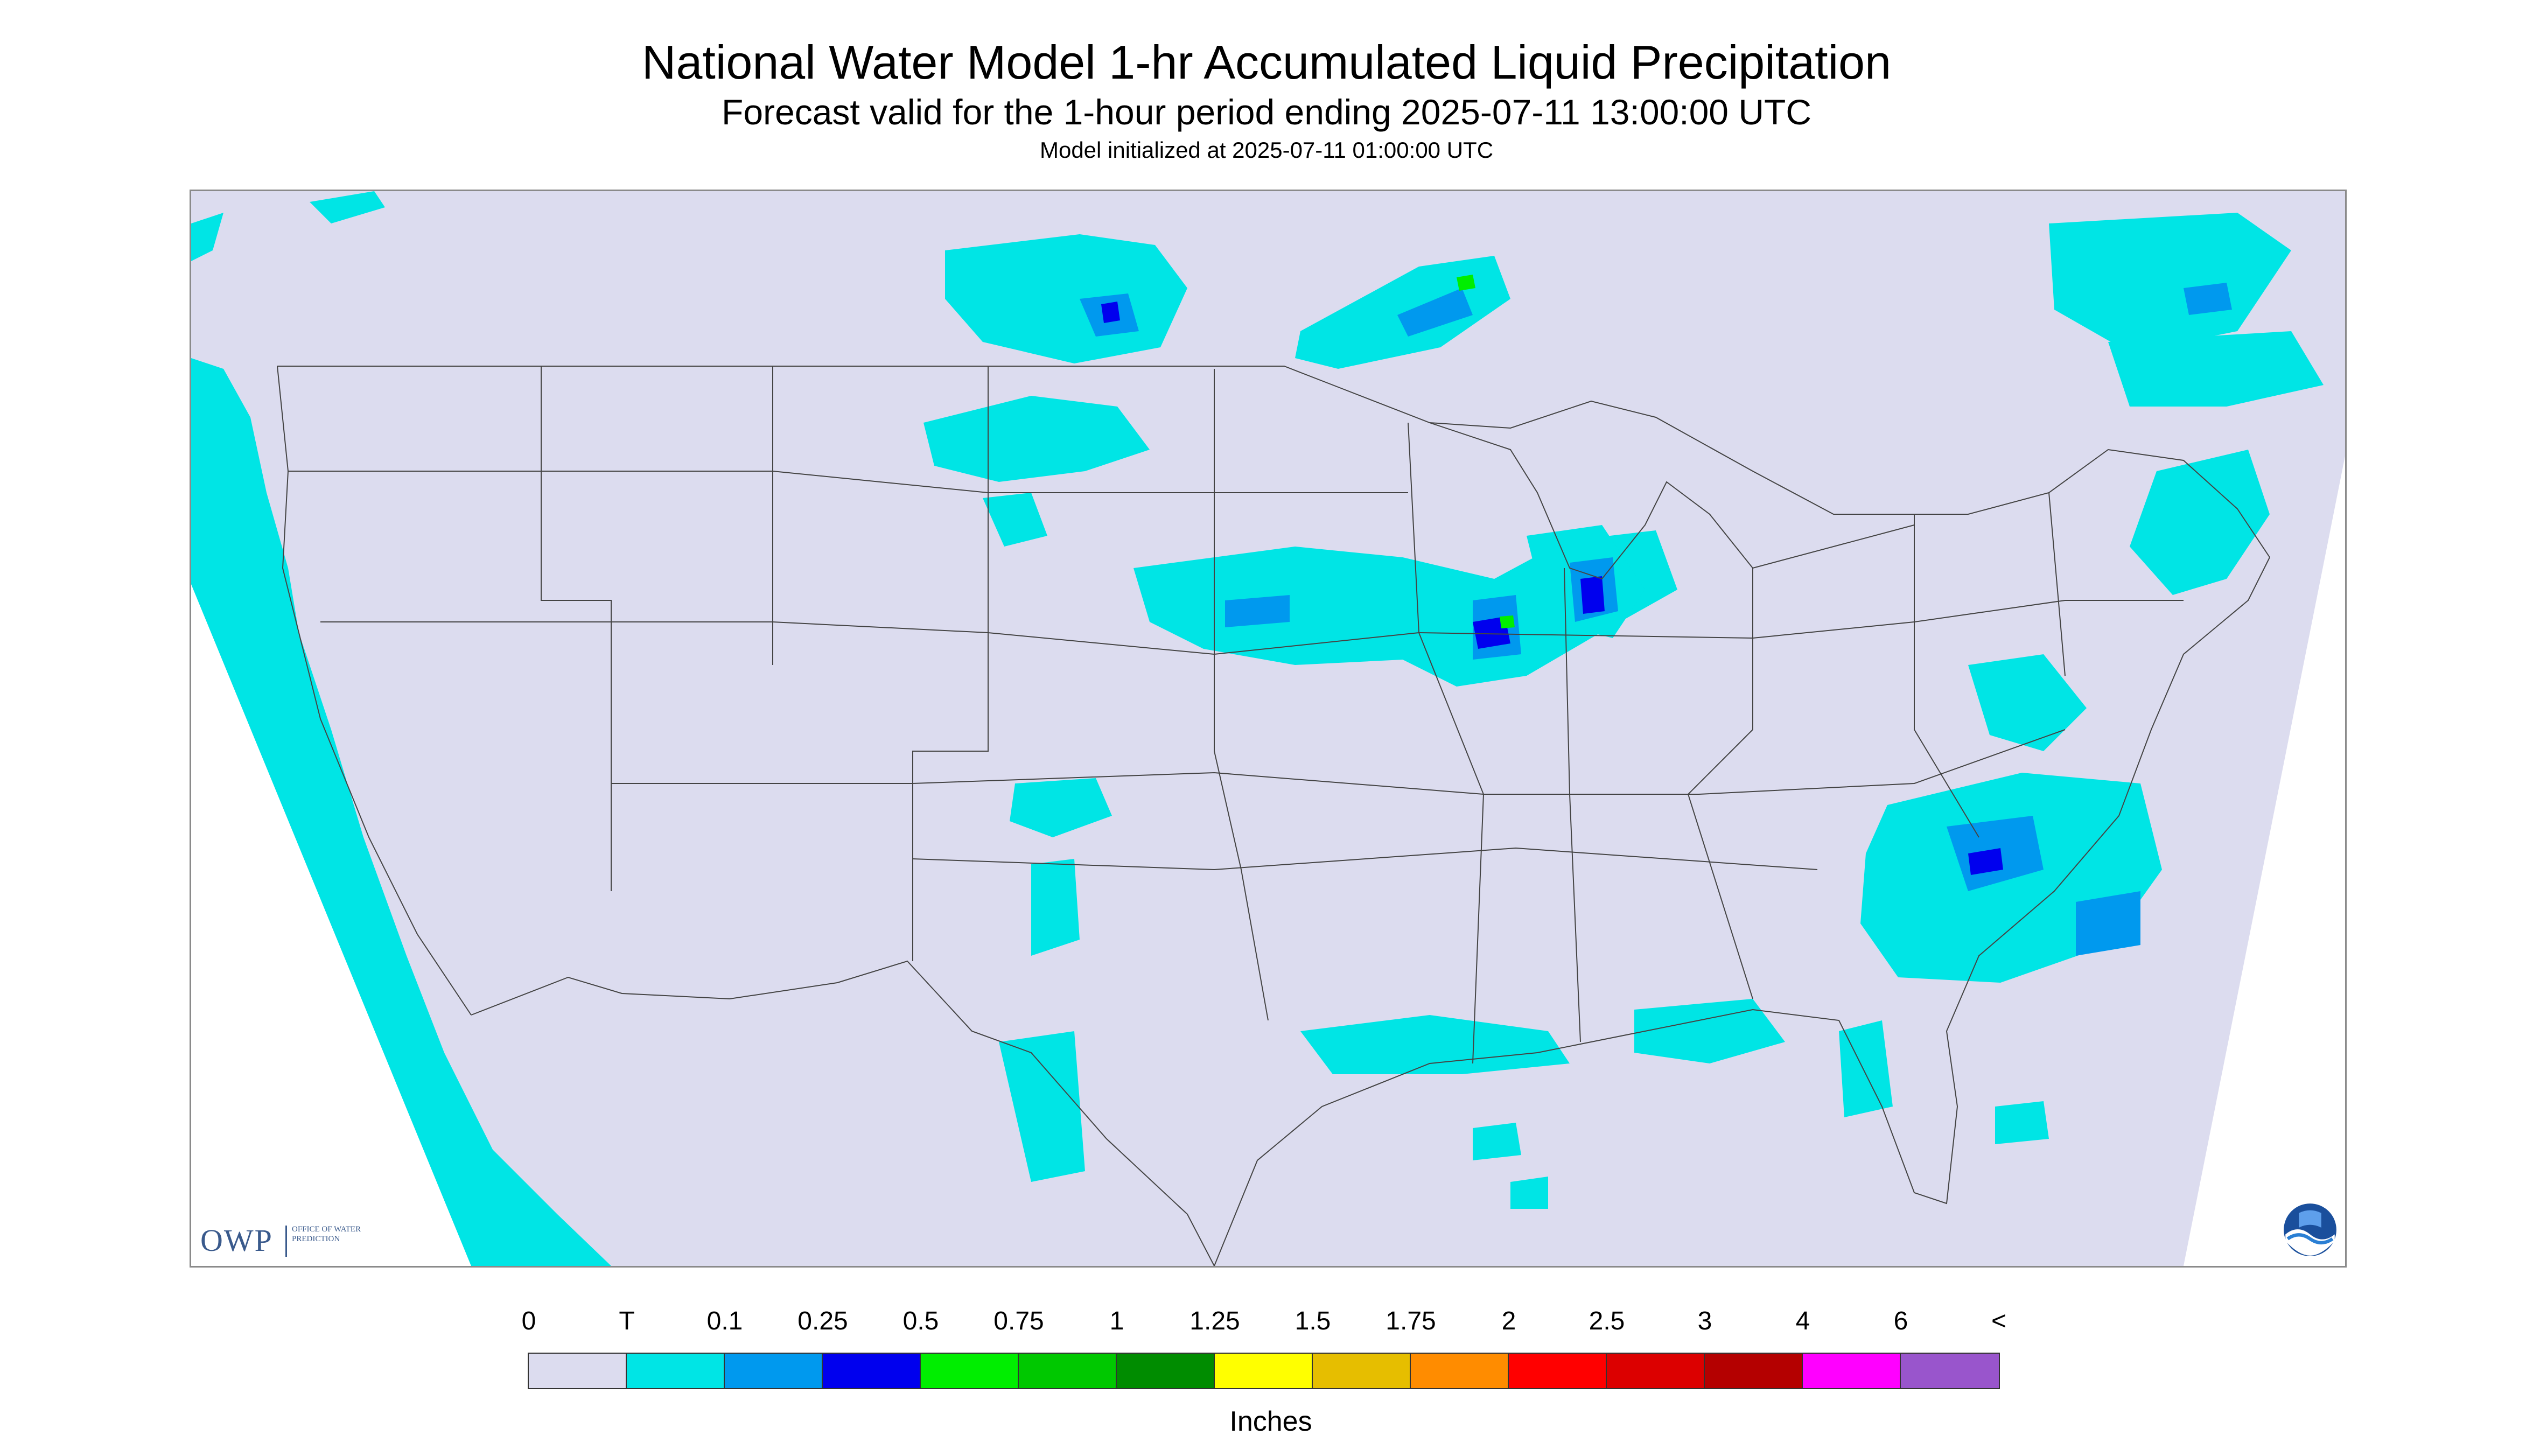 This screenshot has height=1456, width=2533. Describe the element at coordinates (1607, 1321) in the screenshot. I see `legend-label: 2.5` at that location.